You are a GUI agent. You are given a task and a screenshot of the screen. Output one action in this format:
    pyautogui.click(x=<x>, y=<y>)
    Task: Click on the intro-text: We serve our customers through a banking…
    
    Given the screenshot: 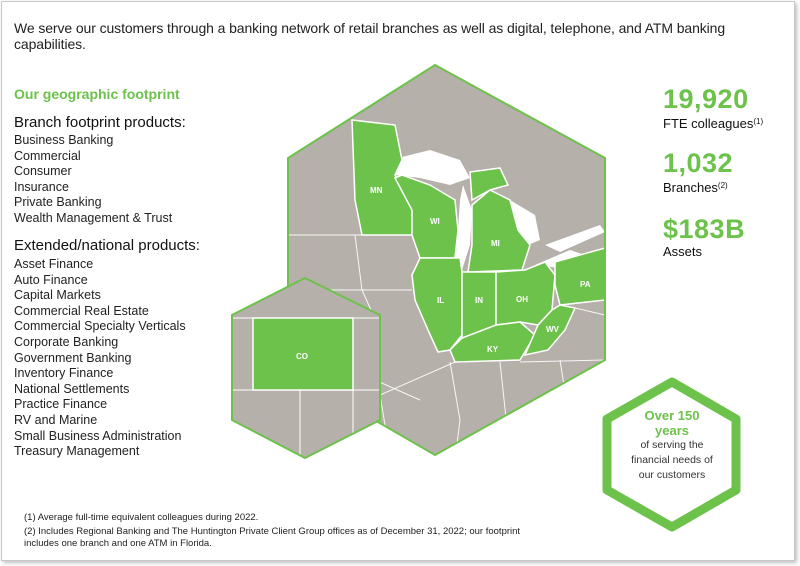 What is the action you would take?
    pyautogui.click(x=370, y=36)
    